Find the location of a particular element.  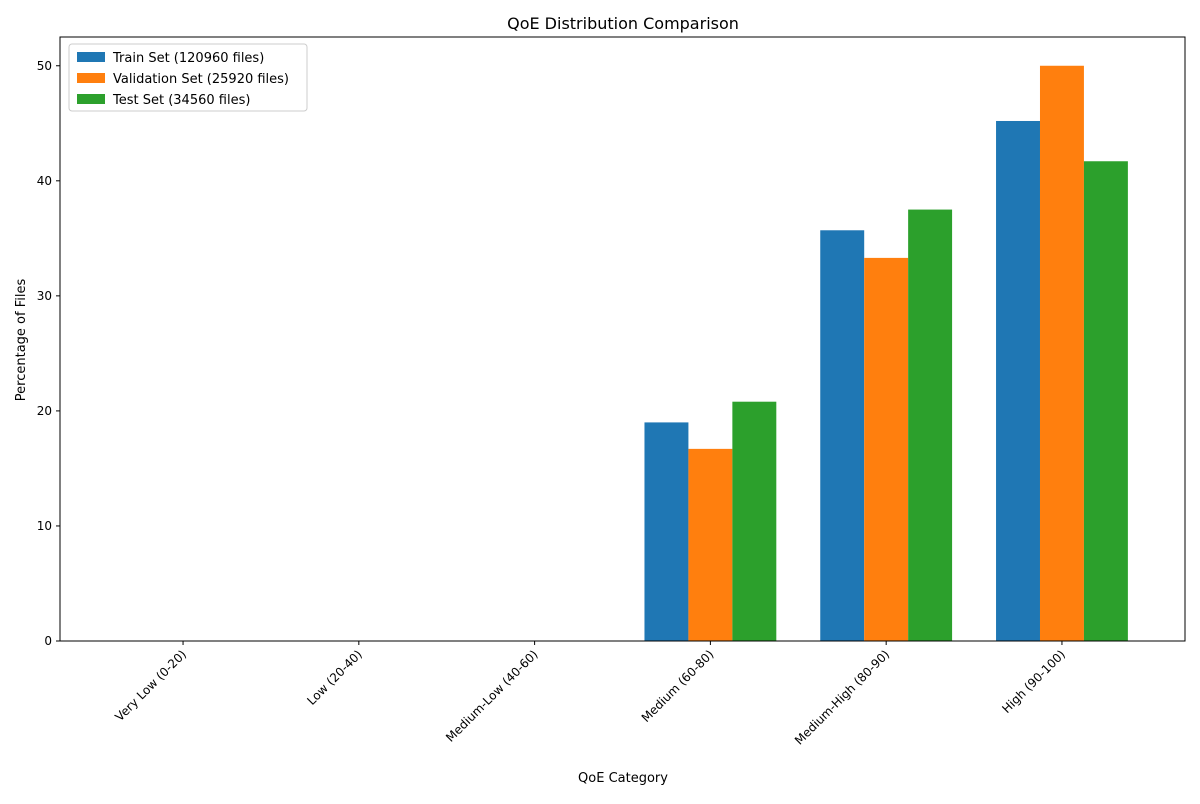

x-tick-label: Medium (60-80) is located at coordinates (678, 686).